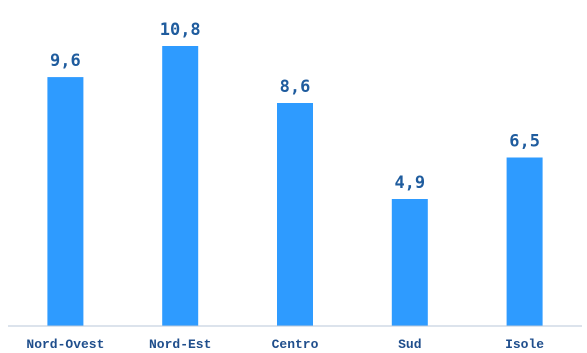  What do you see at coordinates (524, 344) in the screenshot?
I see `category-label-isole: Isole` at bounding box center [524, 344].